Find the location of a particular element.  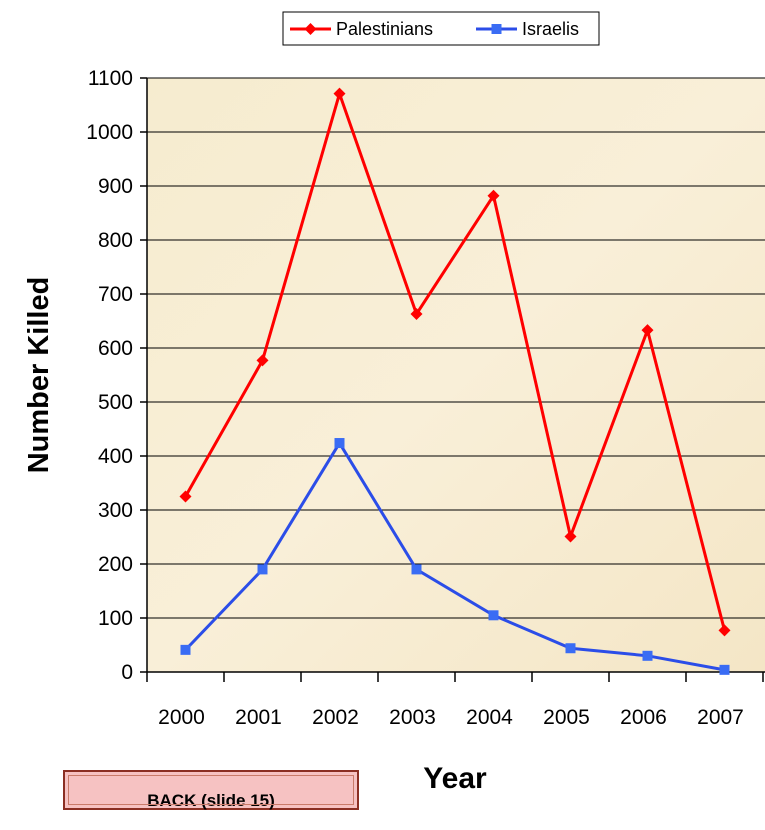

back-button: BACK (slide 15) is located at coordinates (211, 790).